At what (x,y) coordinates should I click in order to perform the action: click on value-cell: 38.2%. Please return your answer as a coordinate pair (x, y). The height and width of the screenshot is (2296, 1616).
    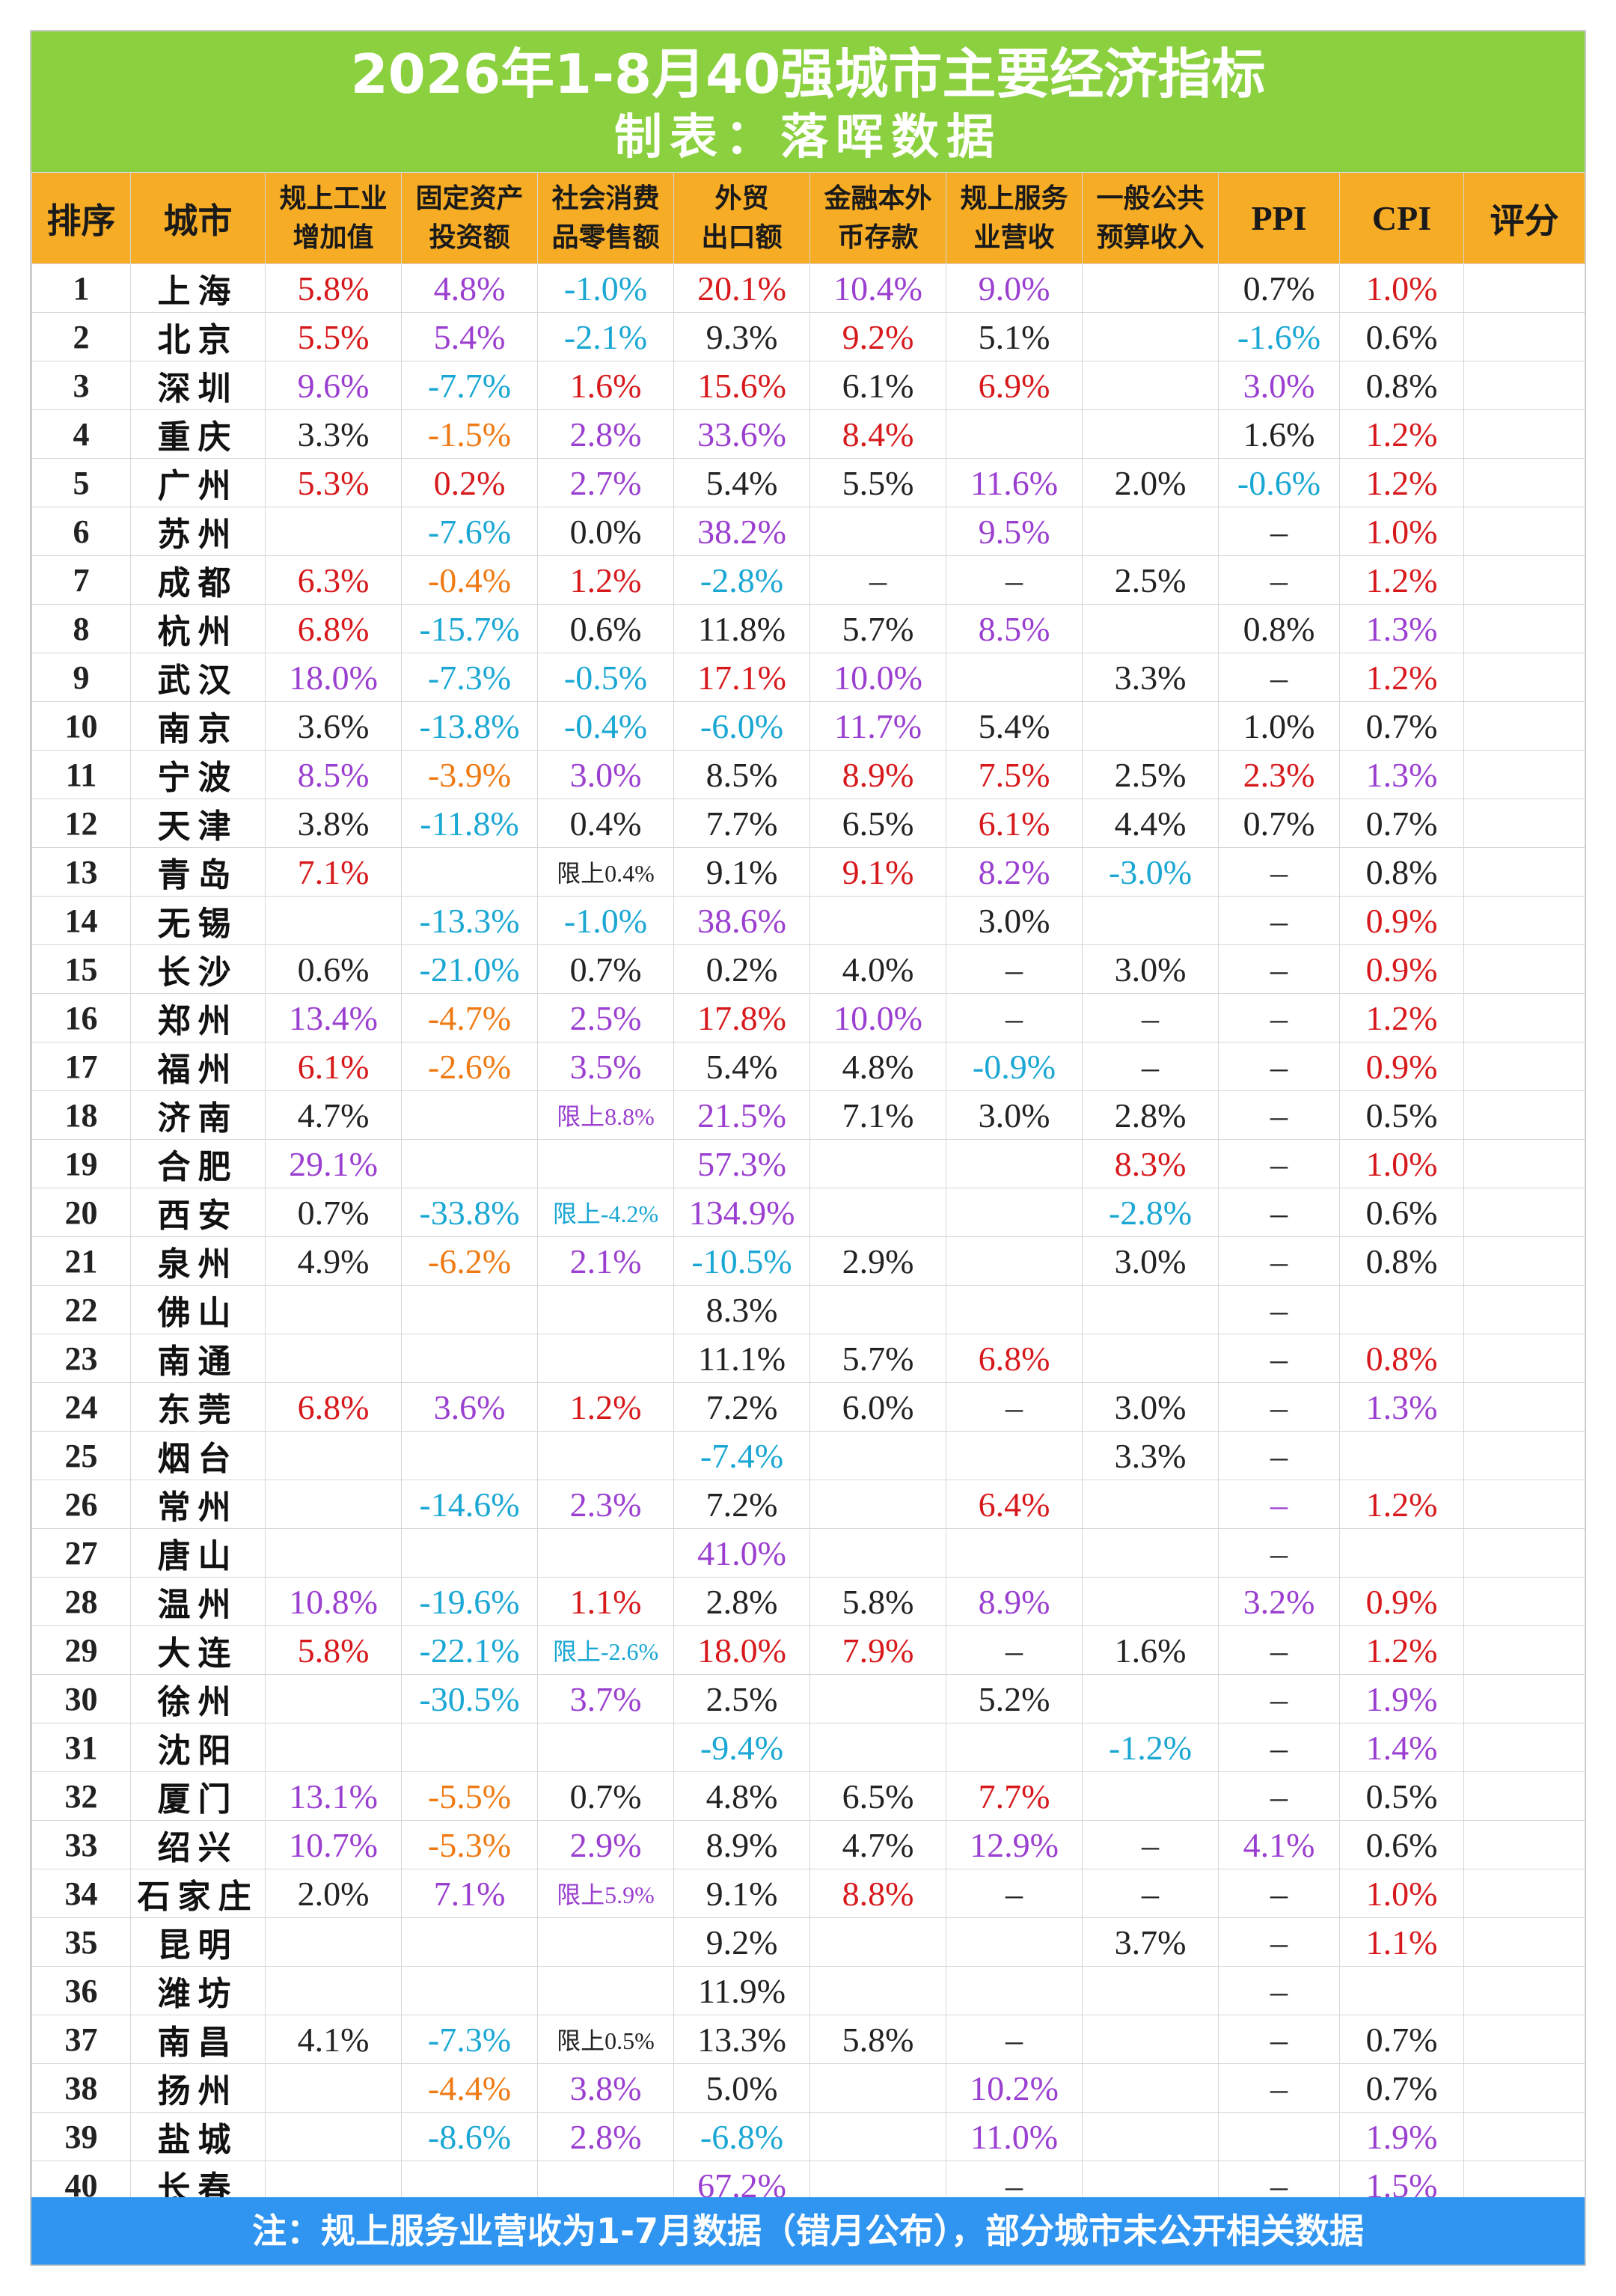
    Looking at the image, I should click on (741, 531).